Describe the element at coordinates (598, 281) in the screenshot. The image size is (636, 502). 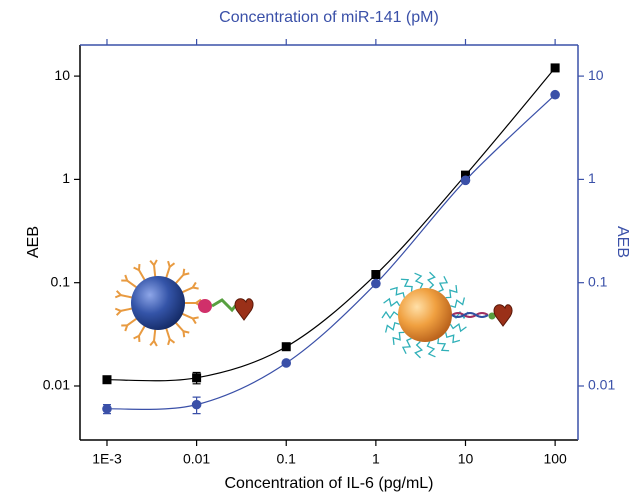
I see `y2-tick-label: 0.1` at that location.